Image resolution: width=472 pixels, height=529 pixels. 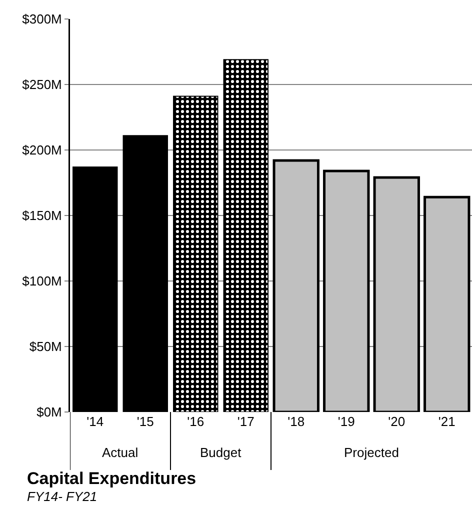 I want to click on x-tick-label: '15, so click(x=145, y=421).